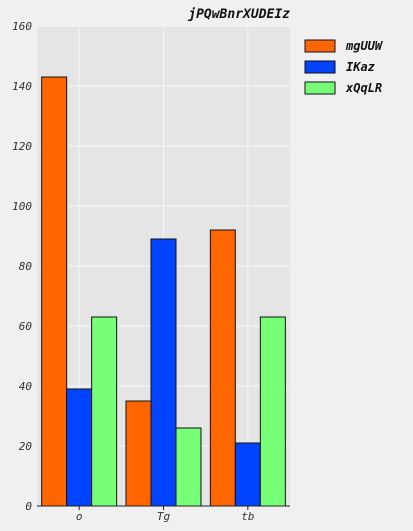 The width and height of the screenshot is (413, 531). What do you see at coordinates (22, 86) in the screenshot?
I see `y-tick-label: 140` at bounding box center [22, 86].